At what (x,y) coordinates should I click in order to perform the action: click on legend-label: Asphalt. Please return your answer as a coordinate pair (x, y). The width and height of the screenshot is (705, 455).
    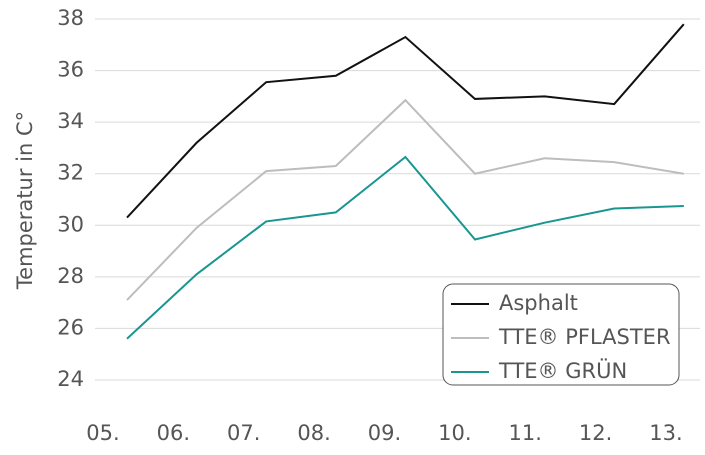
    Looking at the image, I should click on (538, 303).